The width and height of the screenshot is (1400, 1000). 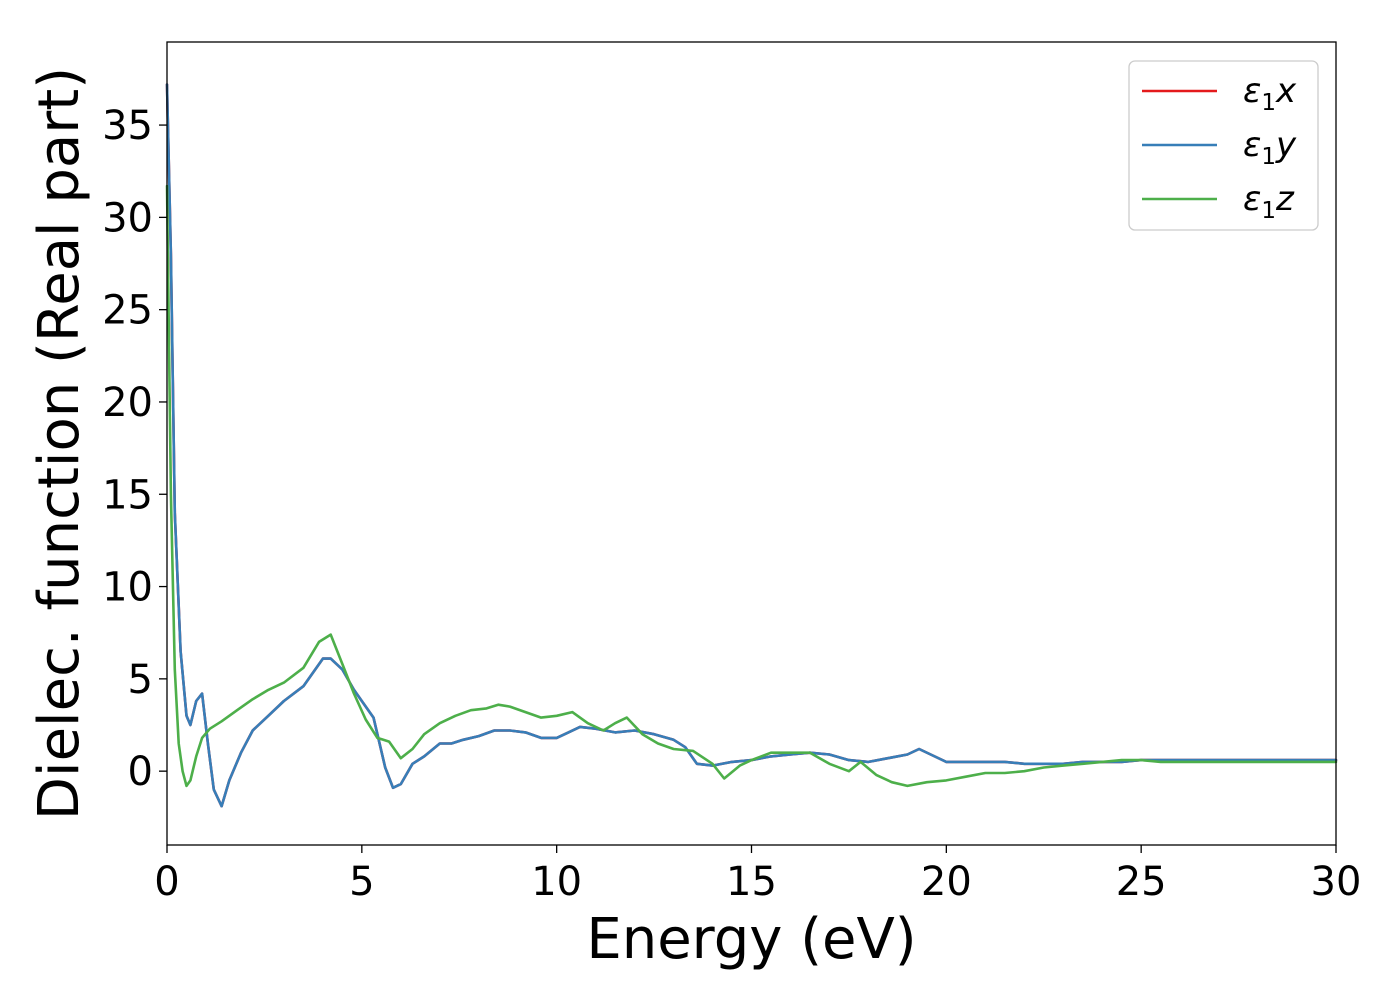 What do you see at coordinates (127, 403) in the screenshot?
I see `y-tick-label: 20` at bounding box center [127, 403].